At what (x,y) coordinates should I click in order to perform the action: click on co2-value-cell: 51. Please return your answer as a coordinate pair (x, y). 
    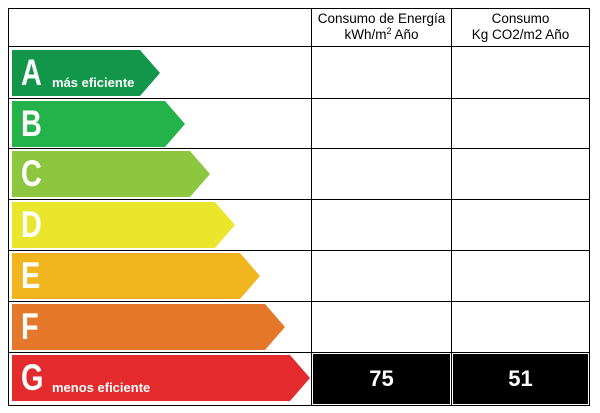
    Looking at the image, I should click on (520, 379).